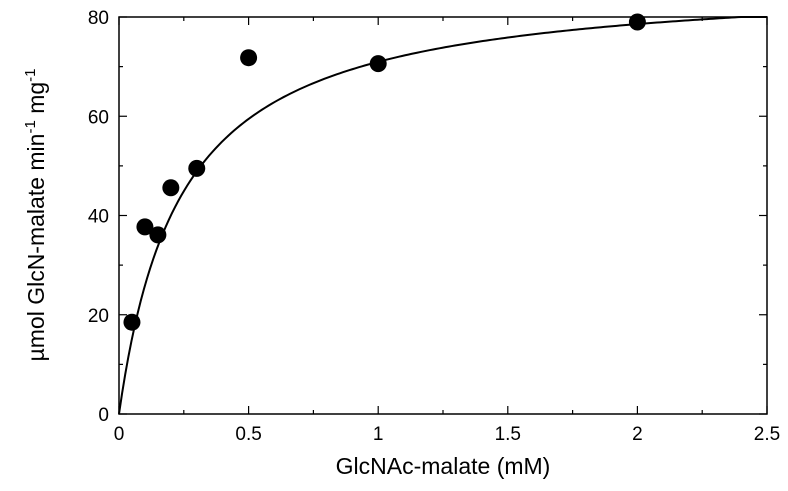 The width and height of the screenshot is (788, 491). Describe the element at coordinates (248, 434) in the screenshot. I see `x-tick-label: 0.5` at that location.